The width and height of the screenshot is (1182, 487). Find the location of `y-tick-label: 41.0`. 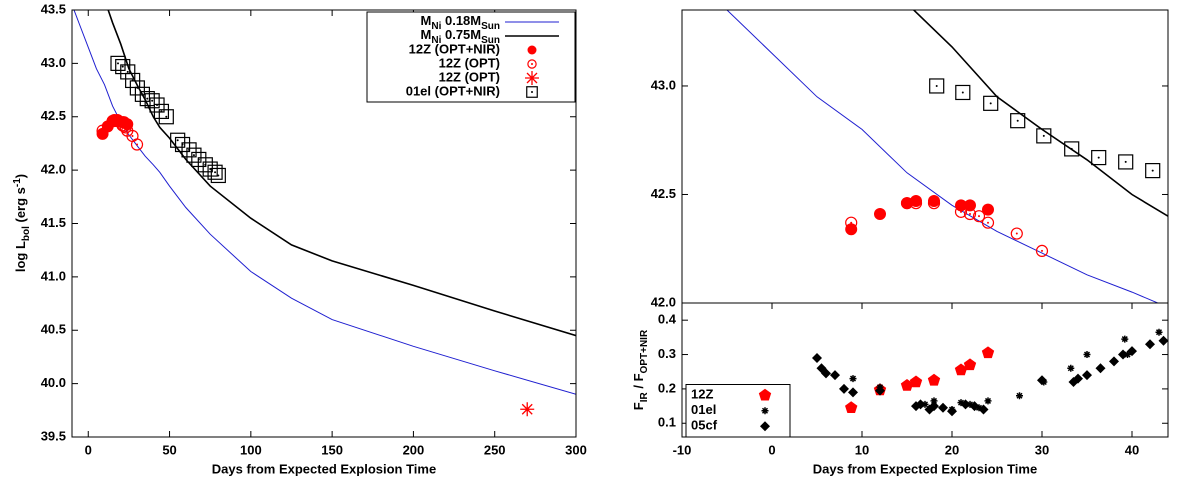

y-tick-label: 41.0 is located at coordinates (53, 275).